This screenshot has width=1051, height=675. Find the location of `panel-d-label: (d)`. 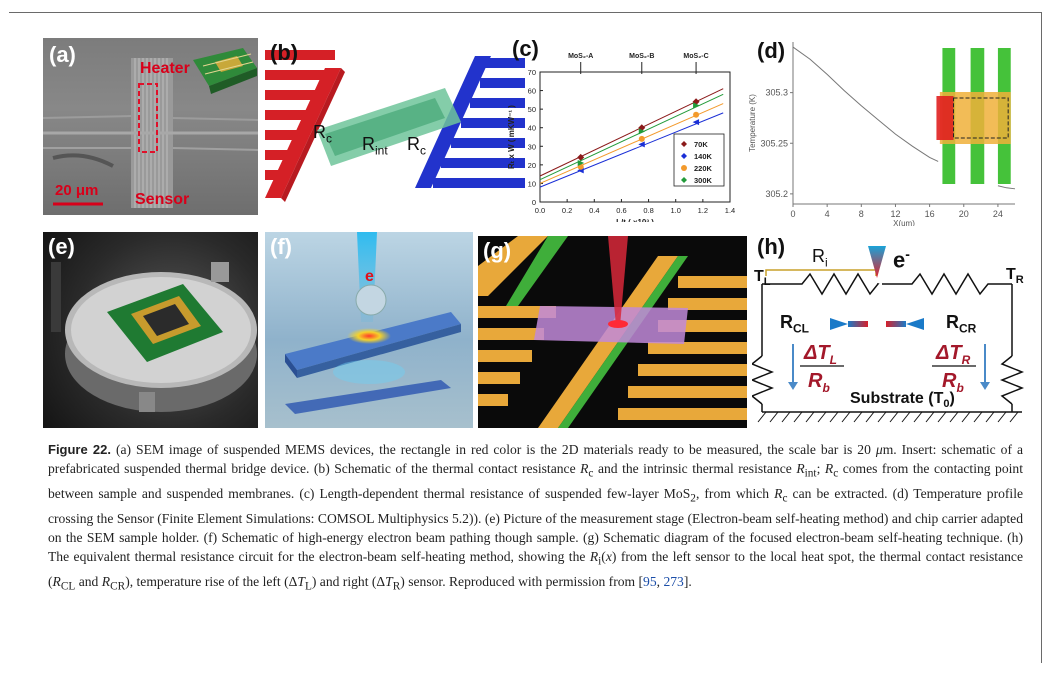

panel-d-label: (d) is located at coordinates (771, 50).